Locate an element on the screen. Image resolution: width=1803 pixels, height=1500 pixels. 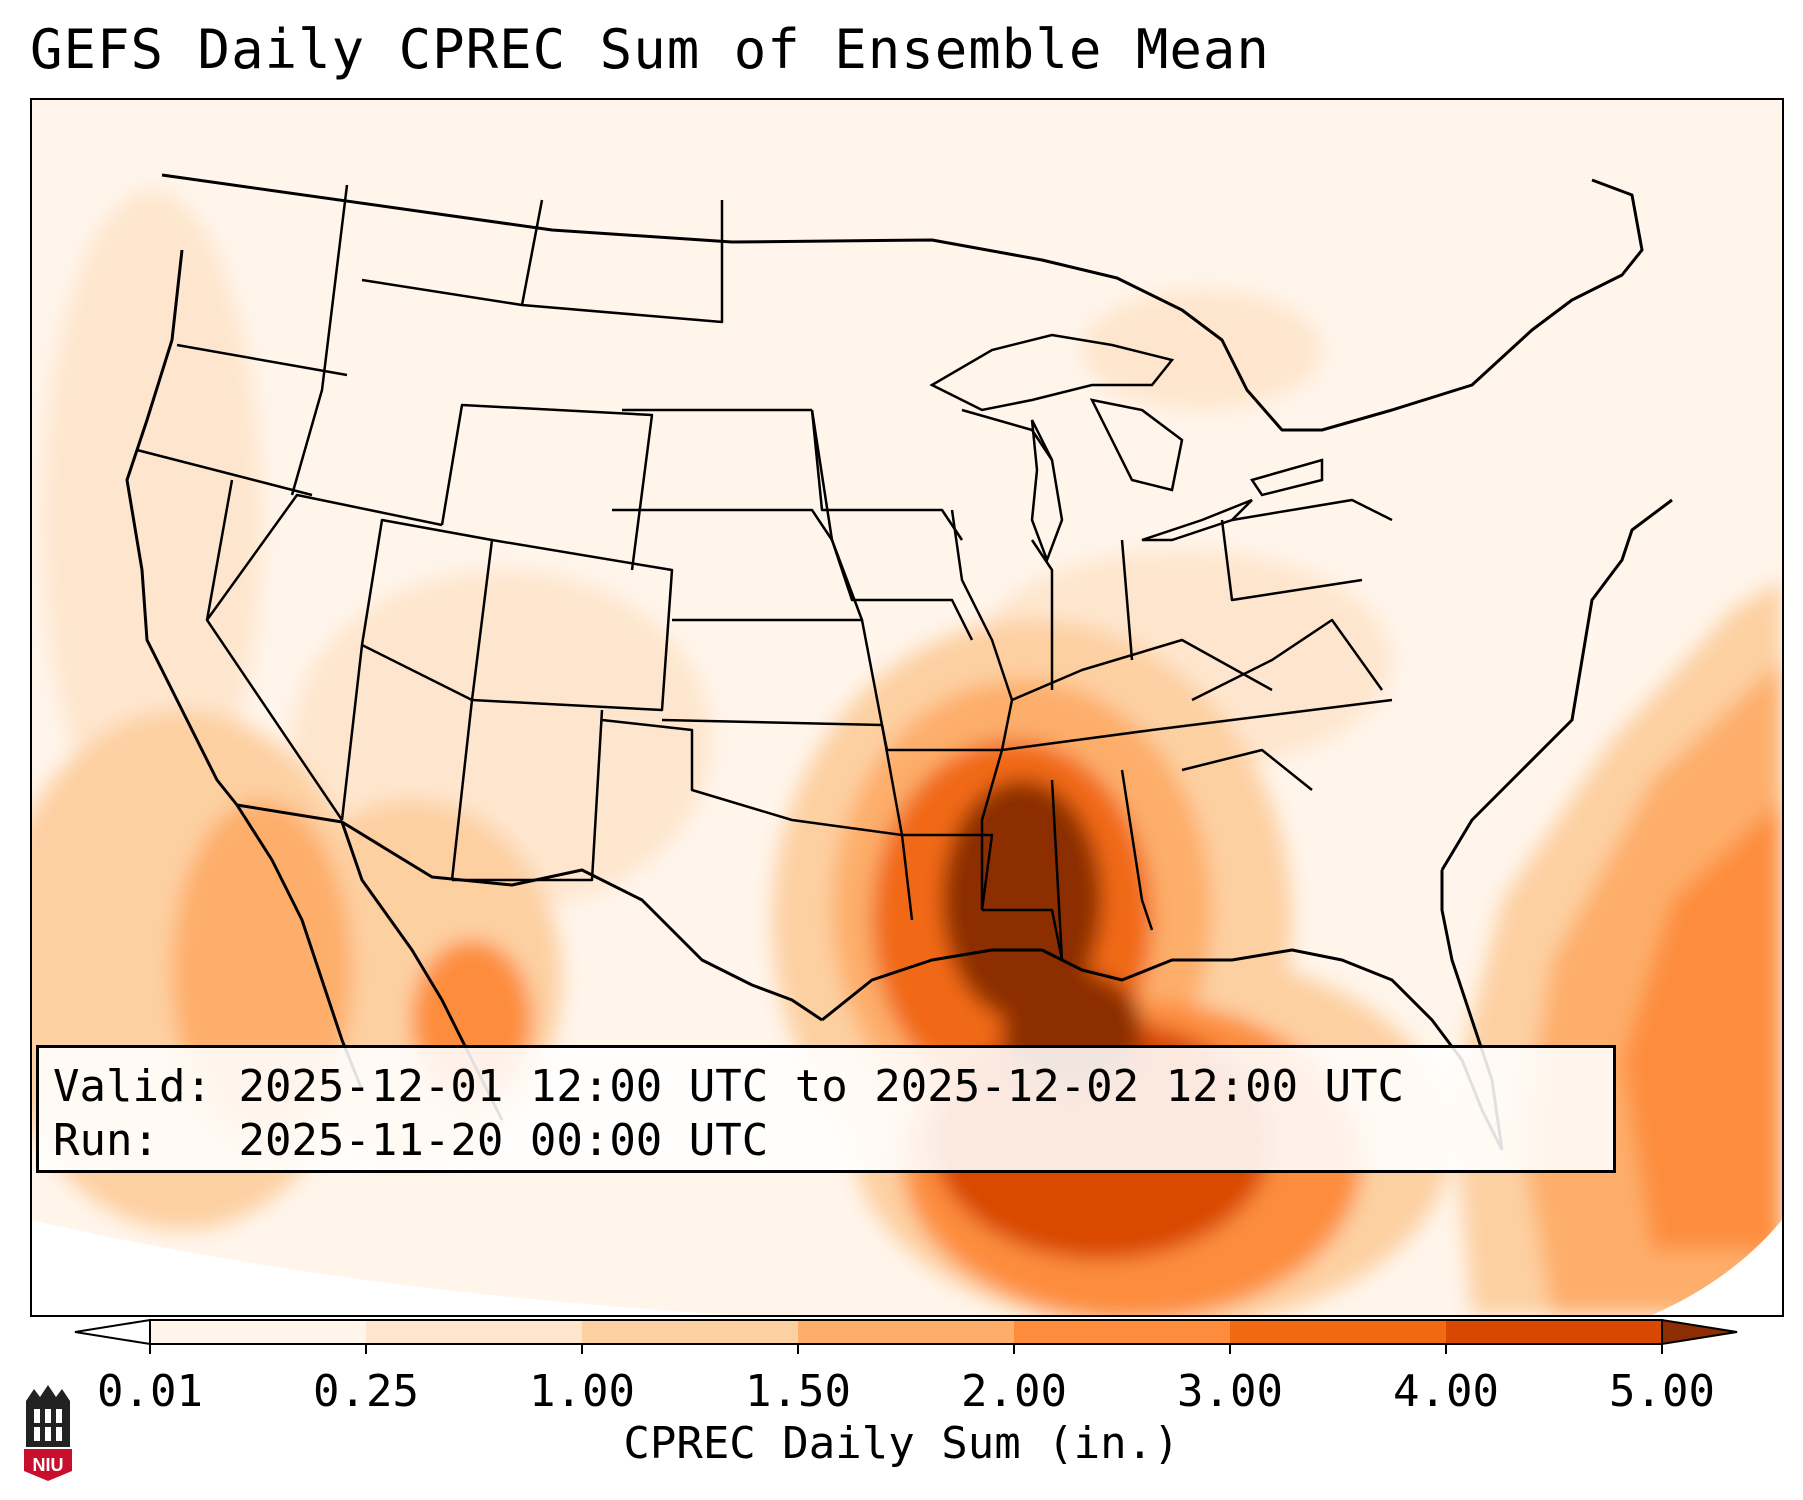
state-line-ok-tx is located at coordinates (752, 777).